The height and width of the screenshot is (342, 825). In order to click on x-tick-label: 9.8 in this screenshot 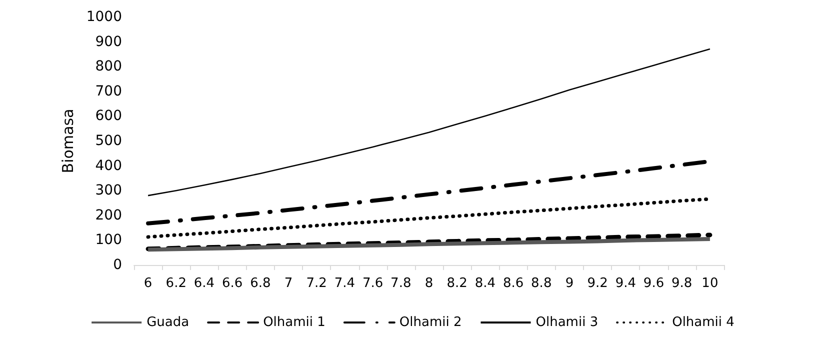, I will do `click(682, 283)`.